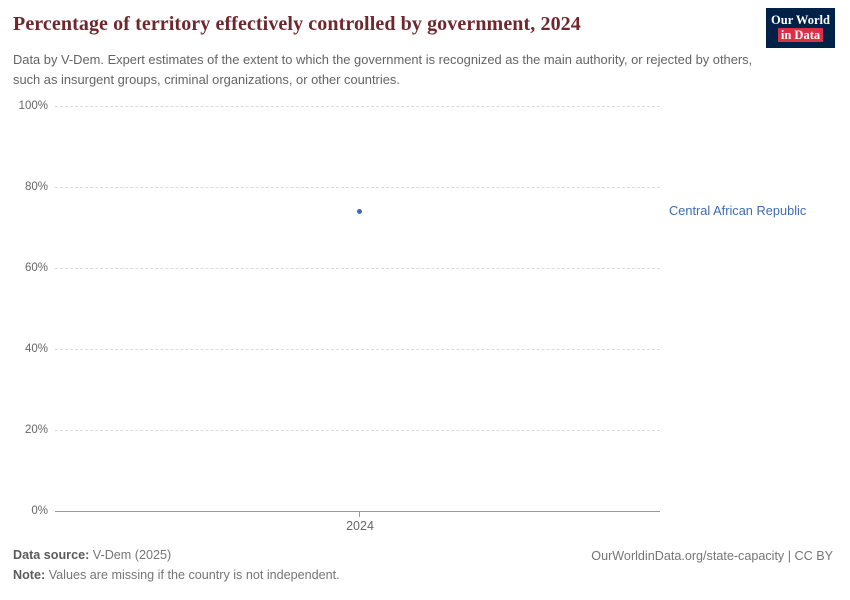 The image size is (850, 600). What do you see at coordinates (29, 575) in the screenshot?
I see `note-label: Note:` at bounding box center [29, 575].